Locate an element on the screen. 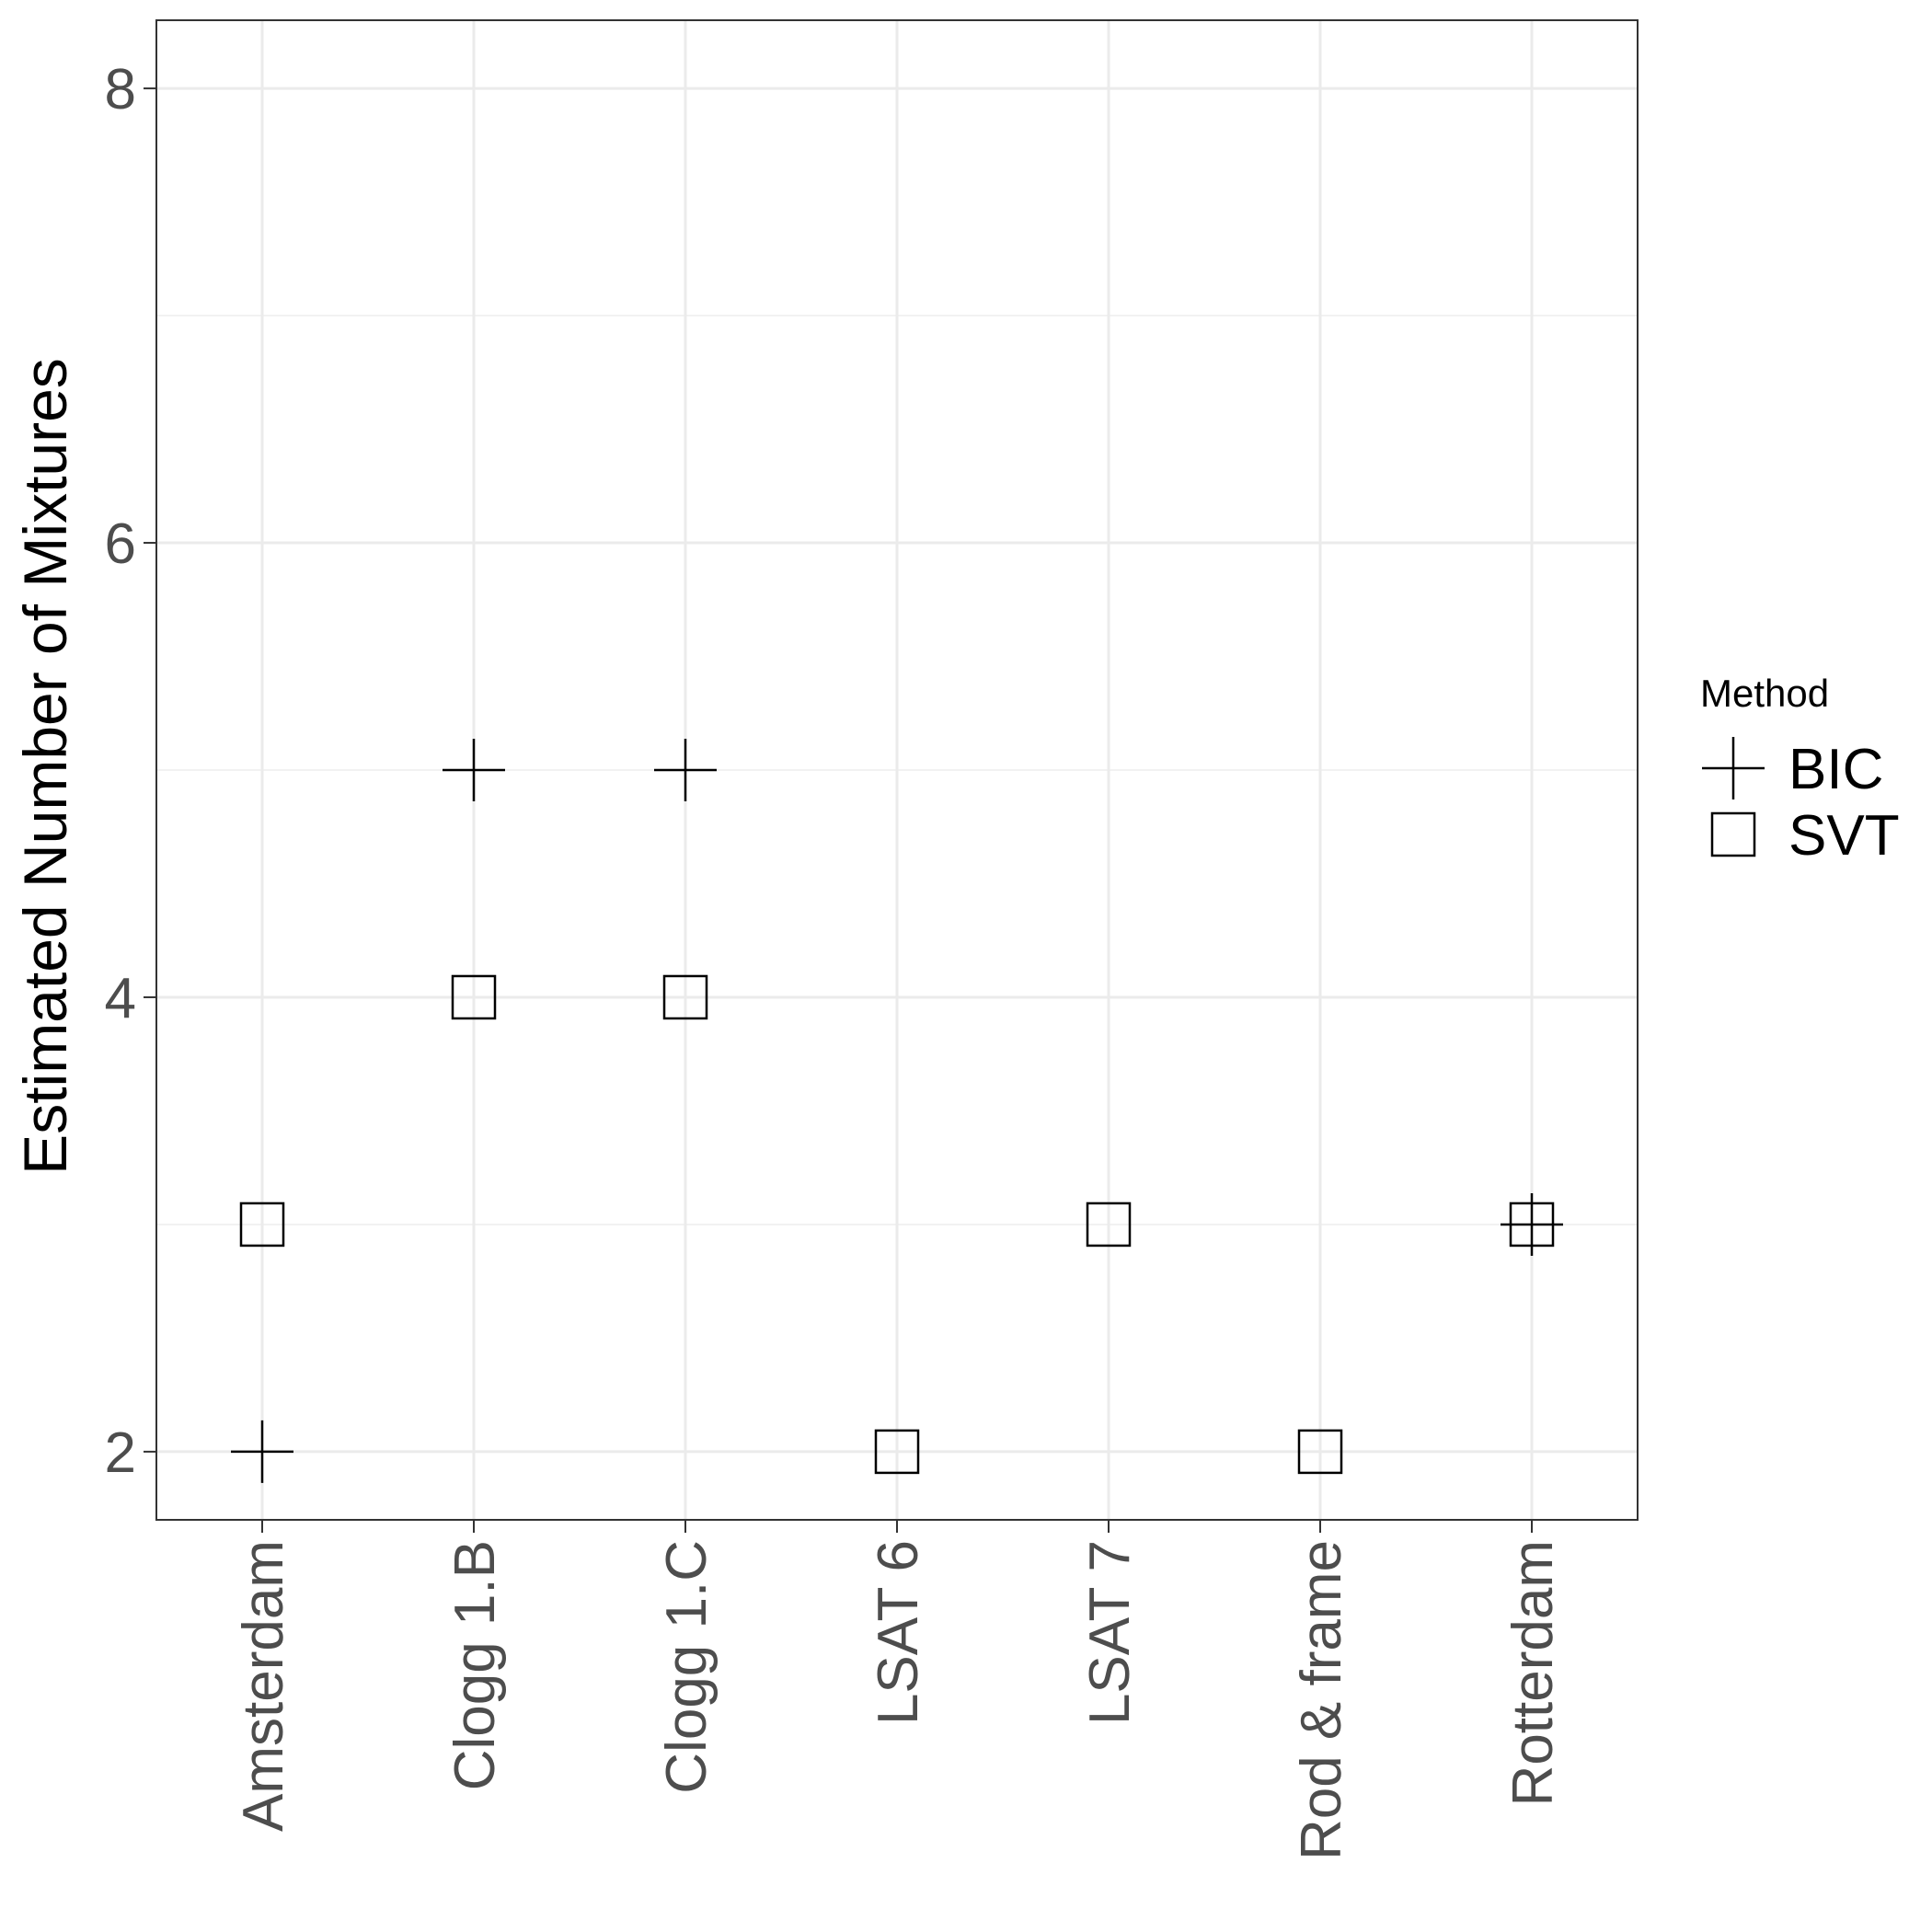  x-tick-label: LSAT 6 is located at coordinates (898, 1632).